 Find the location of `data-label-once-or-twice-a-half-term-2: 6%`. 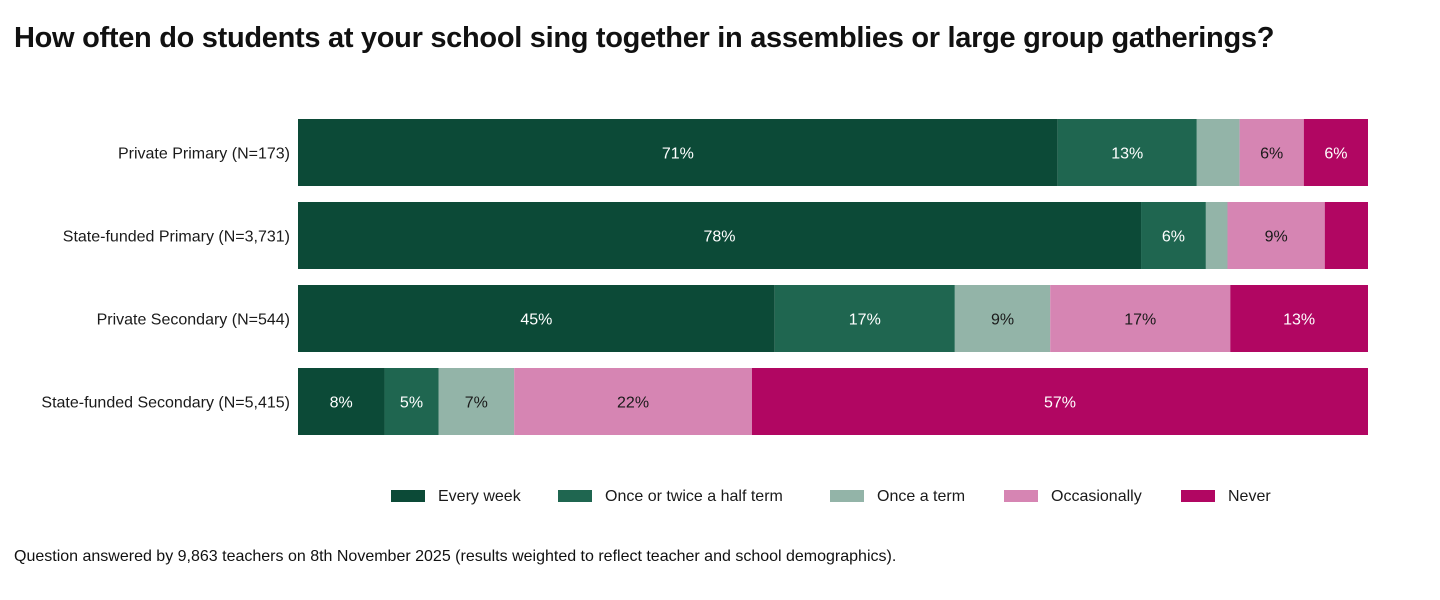

data-label-once-or-twice-a-half-term-2: 6% is located at coordinates (1173, 237).